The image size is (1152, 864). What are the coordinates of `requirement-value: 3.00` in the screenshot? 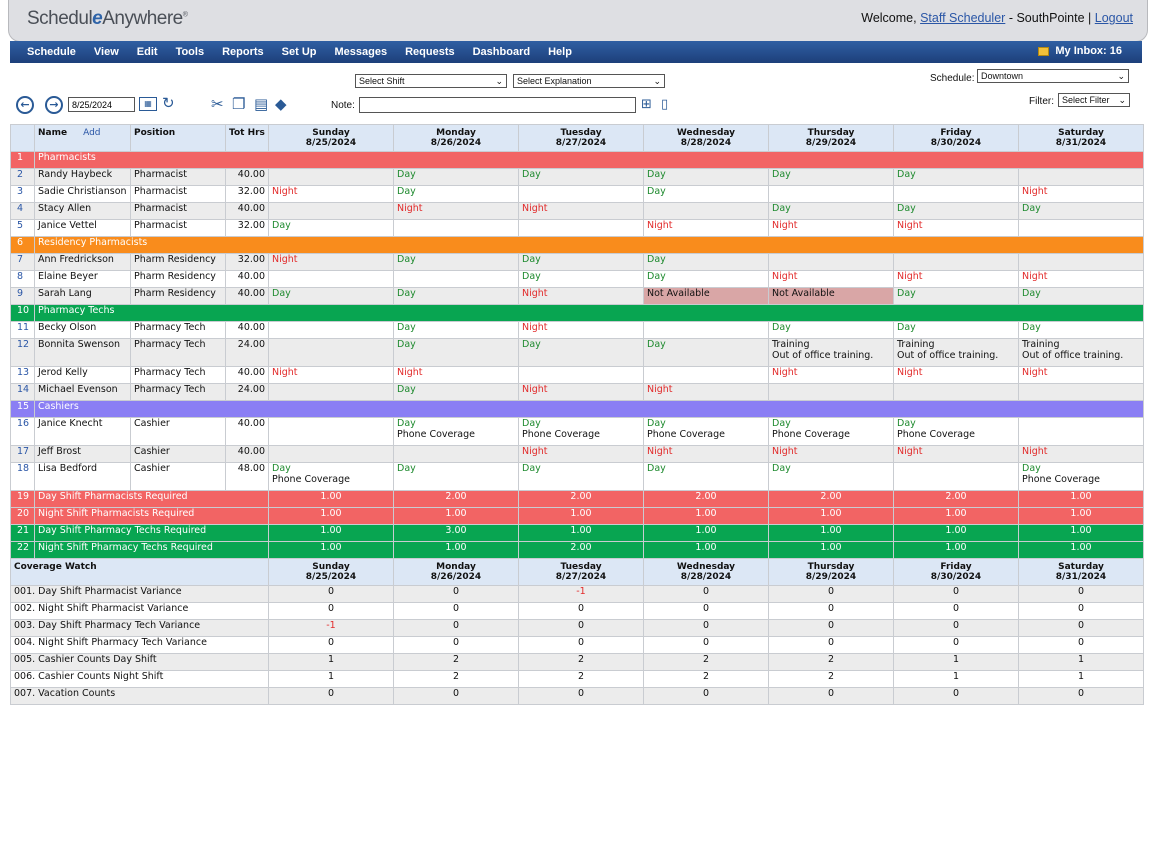 It's located at (456, 533).